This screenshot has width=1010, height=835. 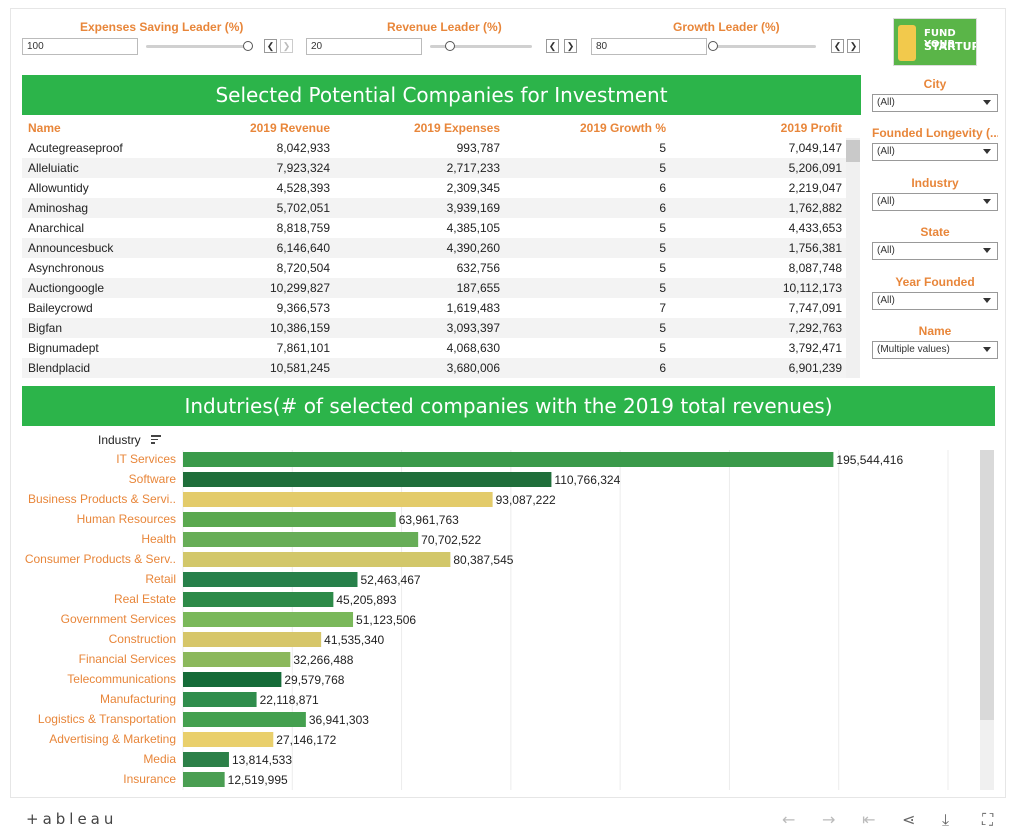 What do you see at coordinates (853, 151) in the screenshot?
I see `table-scroll-thumb` at bounding box center [853, 151].